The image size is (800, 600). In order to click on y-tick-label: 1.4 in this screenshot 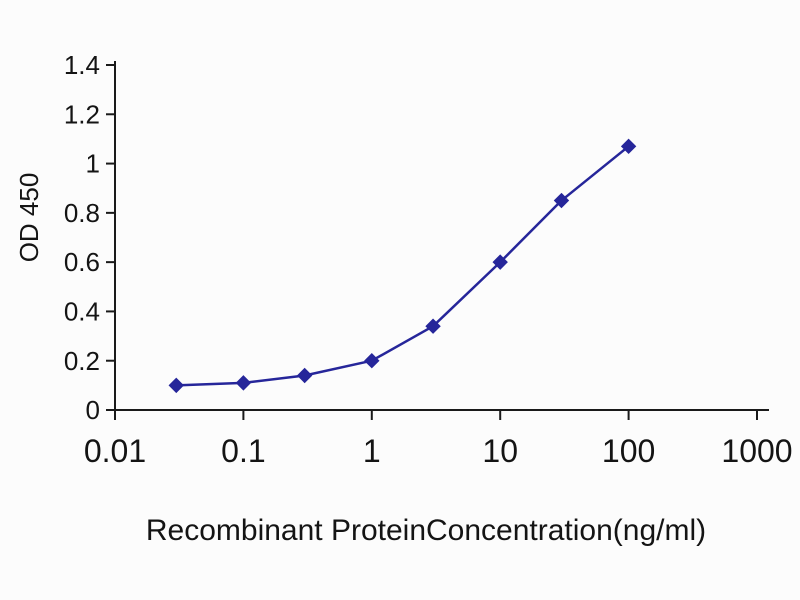, I will do `click(82, 65)`.